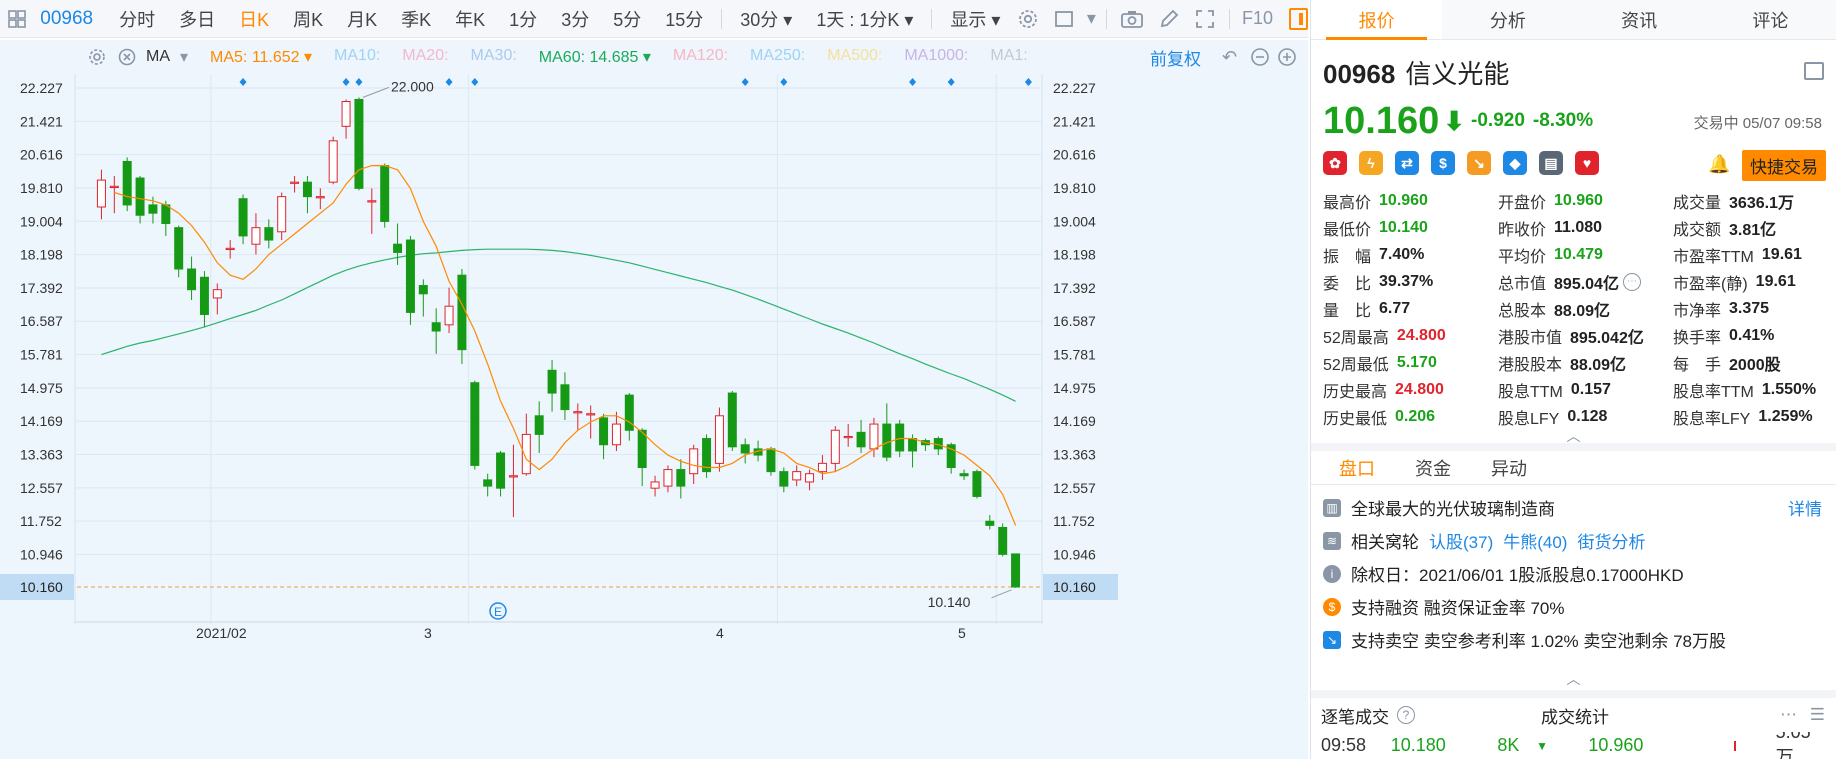 This screenshot has width=1836, height=759. Describe the element at coordinates (1551, 163) in the screenshot. I see `ledger-icon: ▤` at that location.